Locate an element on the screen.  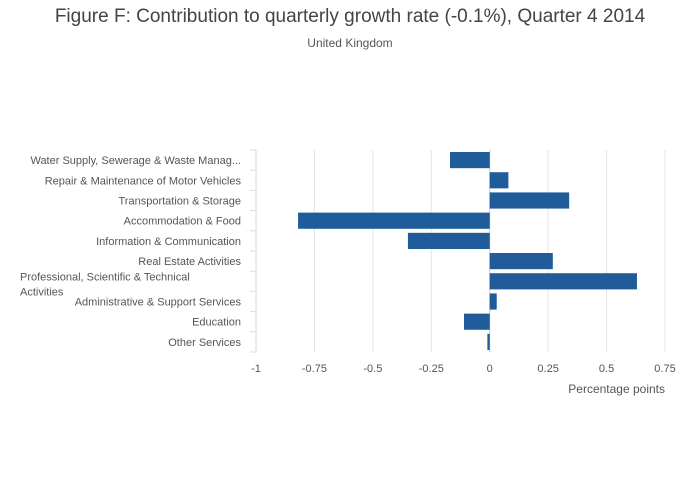
category-label-1: Repair & Maintenance of Motor Vehicles is located at coordinates (143, 181).